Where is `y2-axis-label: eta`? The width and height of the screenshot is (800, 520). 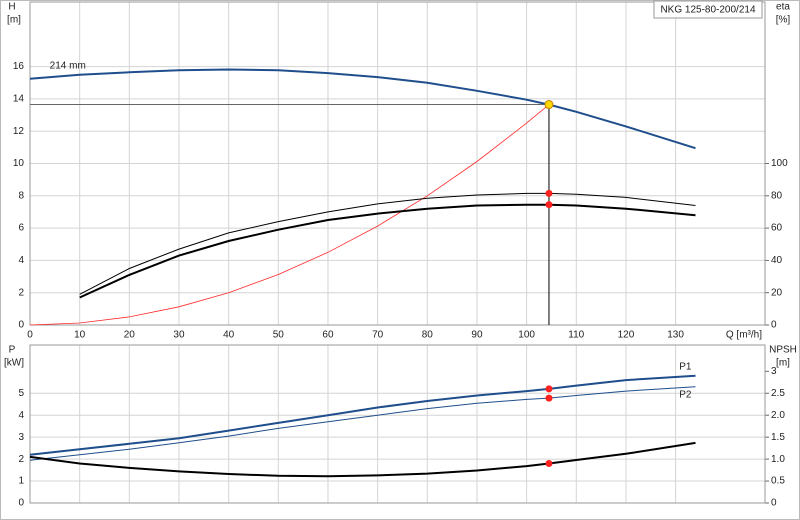
y2-axis-label: eta is located at coordinates (783, 7).